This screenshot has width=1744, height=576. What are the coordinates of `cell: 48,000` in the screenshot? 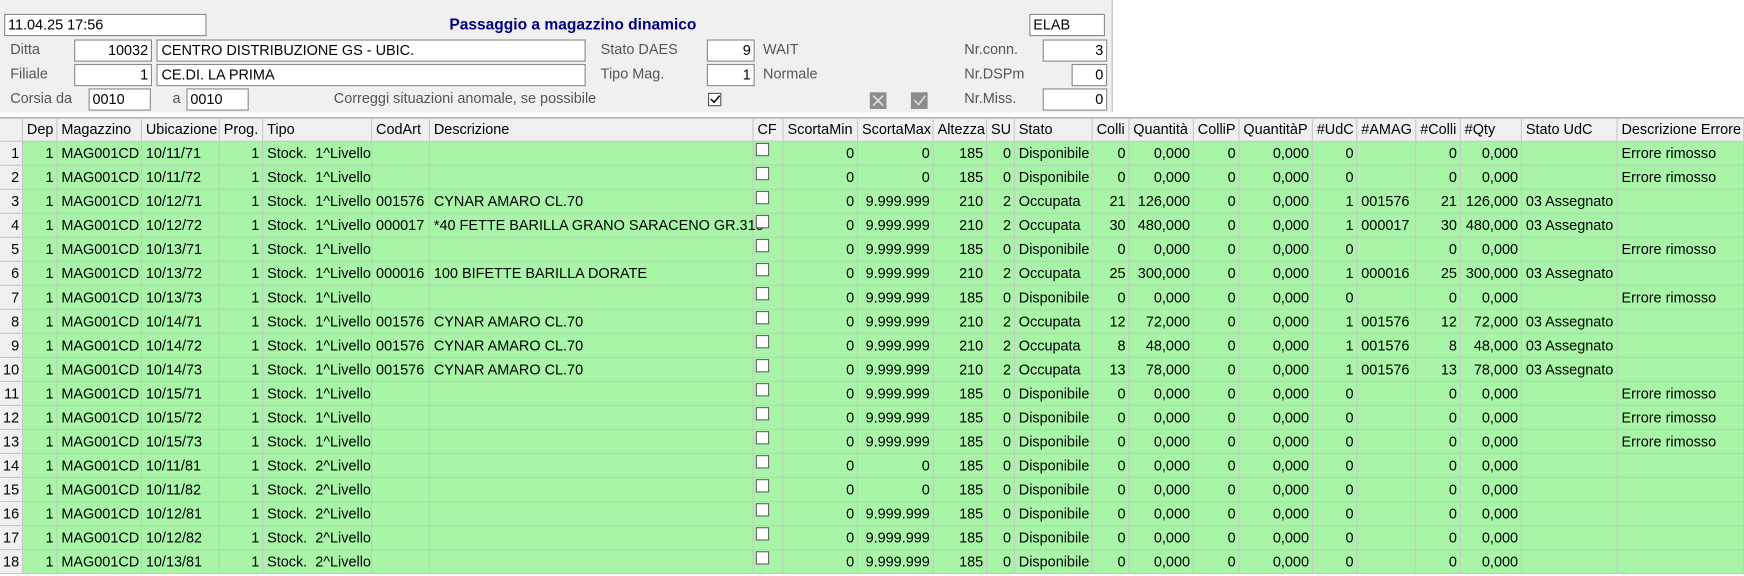 It's located at (1496, 346).